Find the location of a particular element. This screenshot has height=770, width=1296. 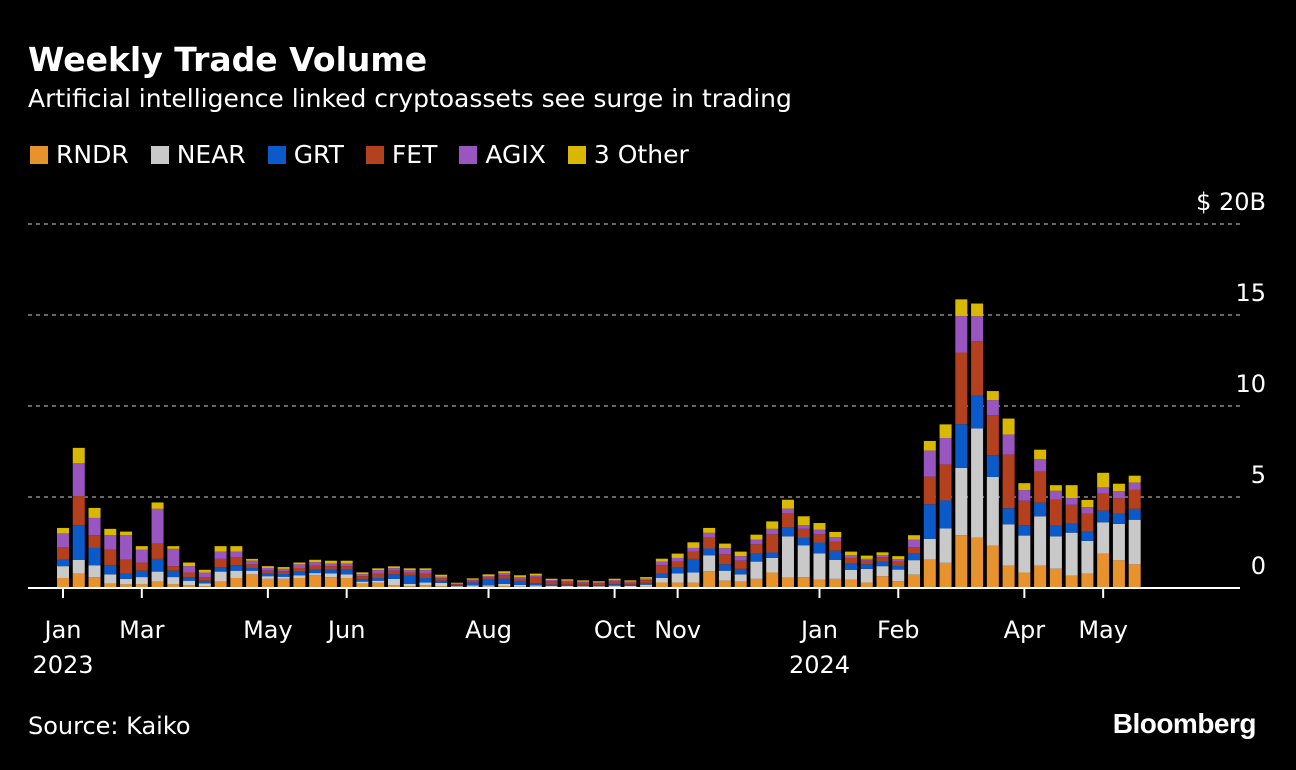

x-tick-year: 2024 is located at coordinates (819, 665).